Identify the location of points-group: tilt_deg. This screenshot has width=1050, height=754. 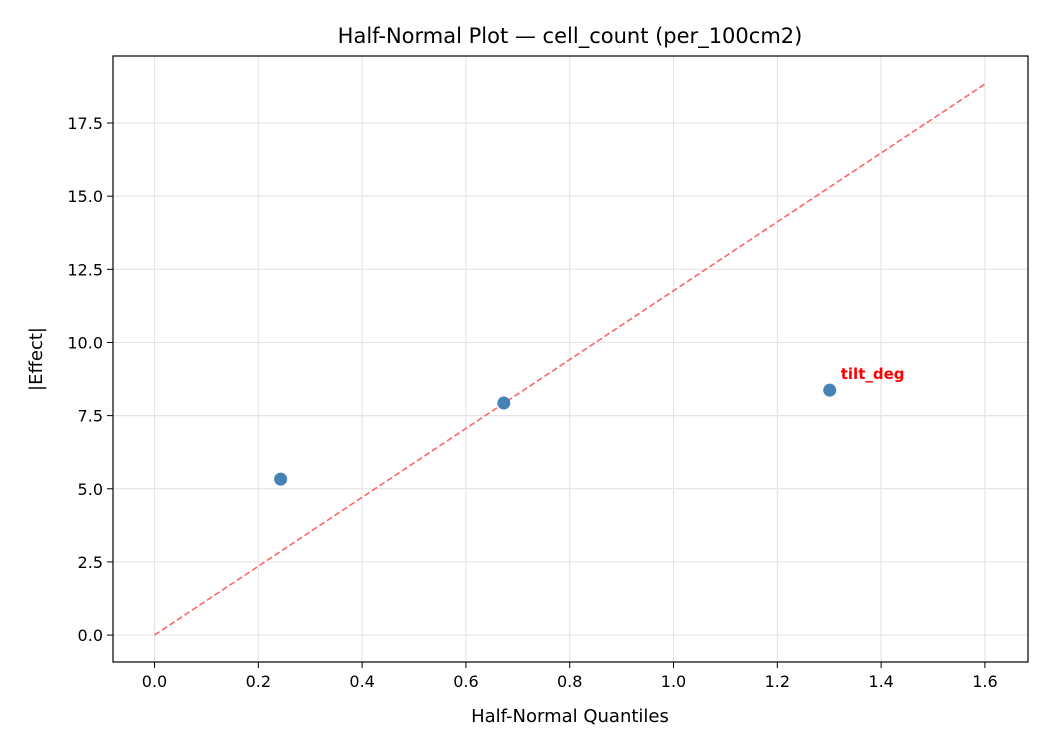
(589, 425).